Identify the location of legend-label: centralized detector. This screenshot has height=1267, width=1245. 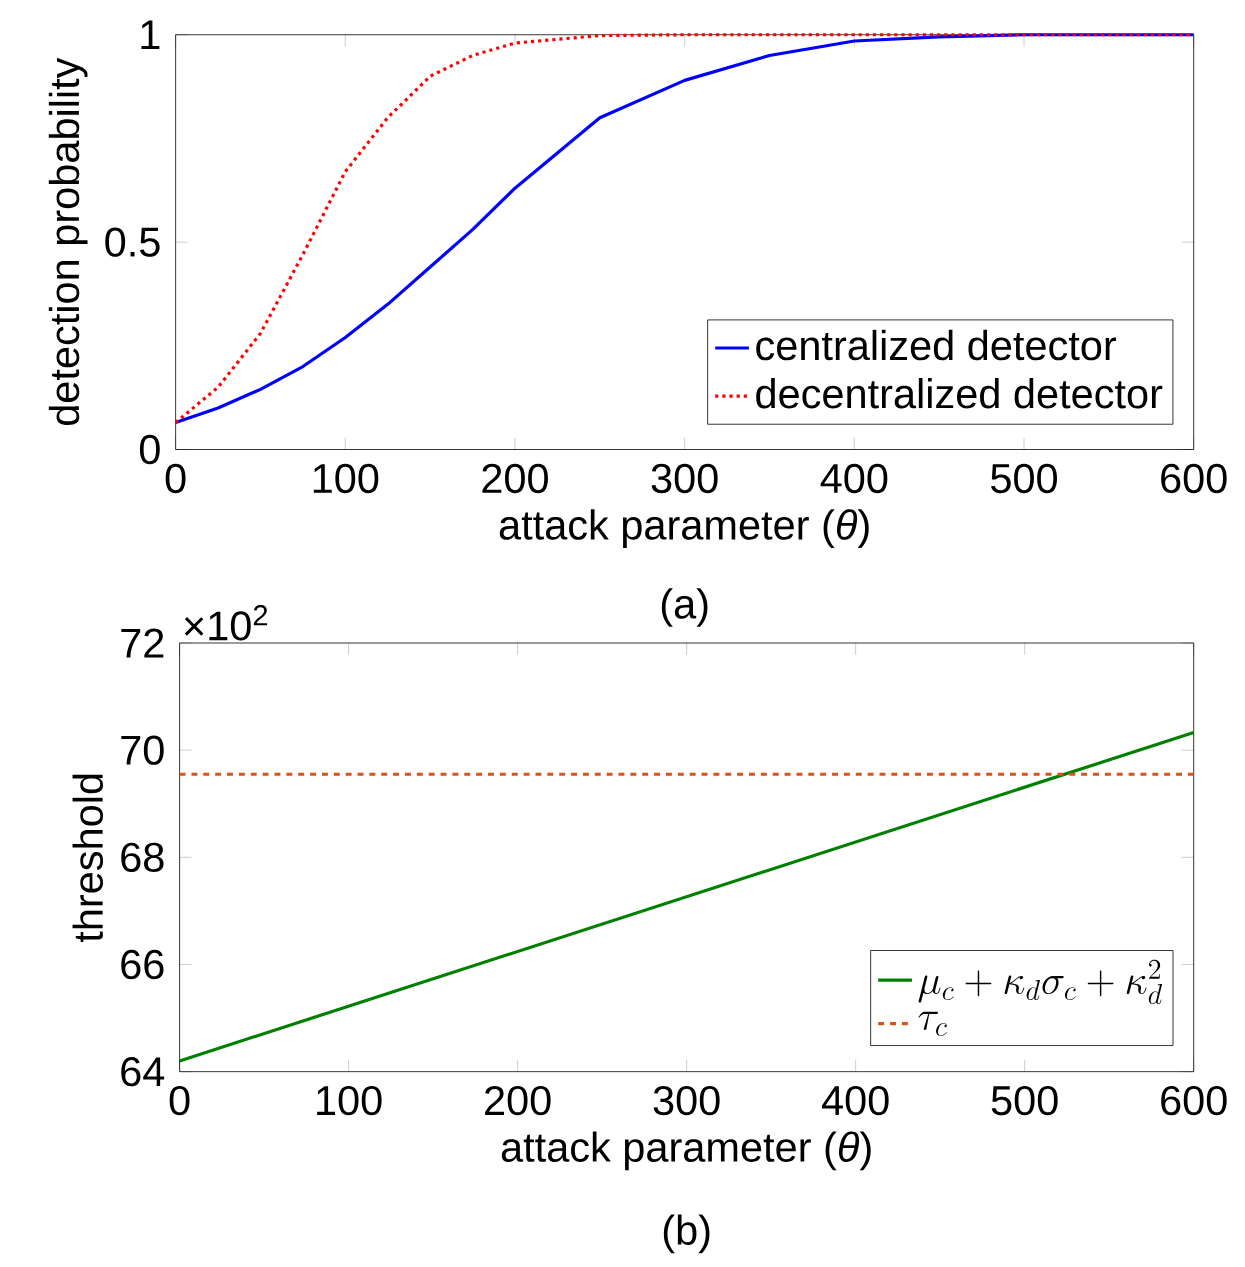
(936, 345).